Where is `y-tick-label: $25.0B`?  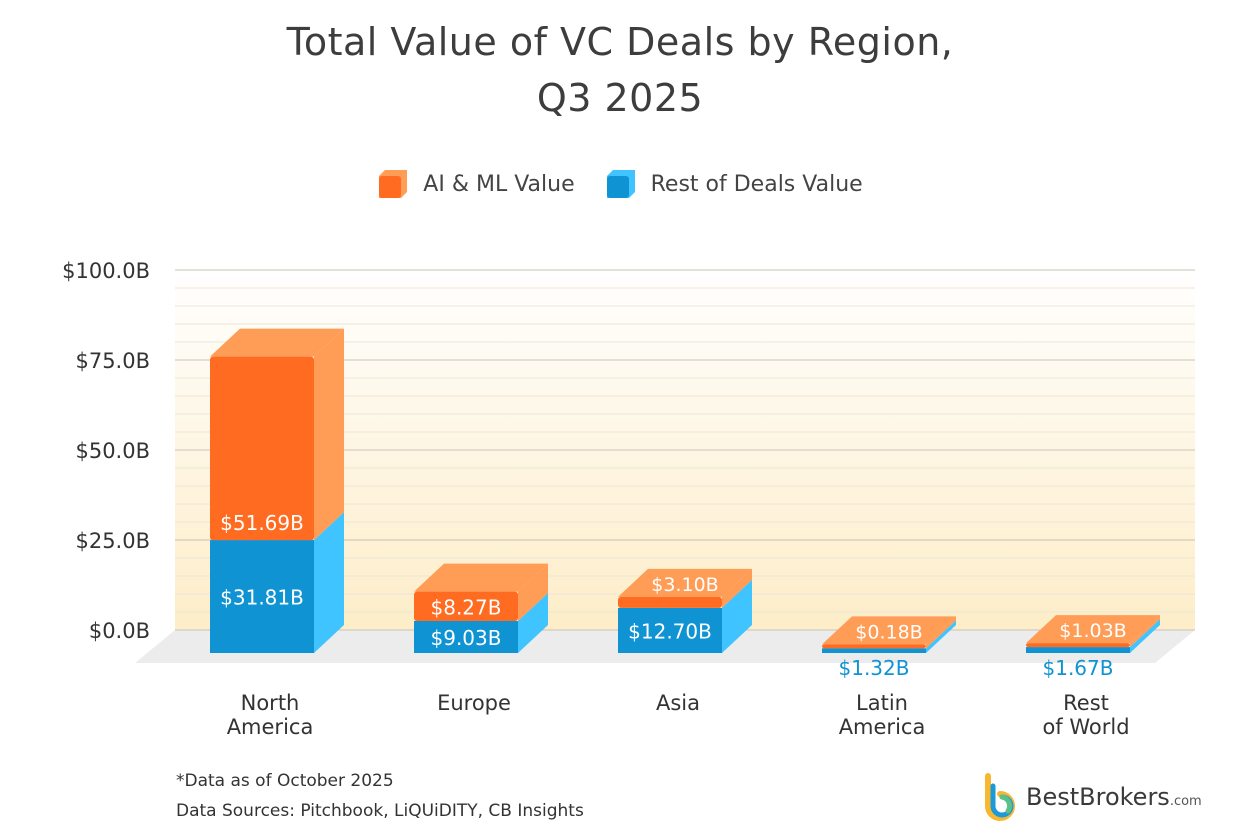 y-tick-label: $25.0B is located at coordinates (112, 541).